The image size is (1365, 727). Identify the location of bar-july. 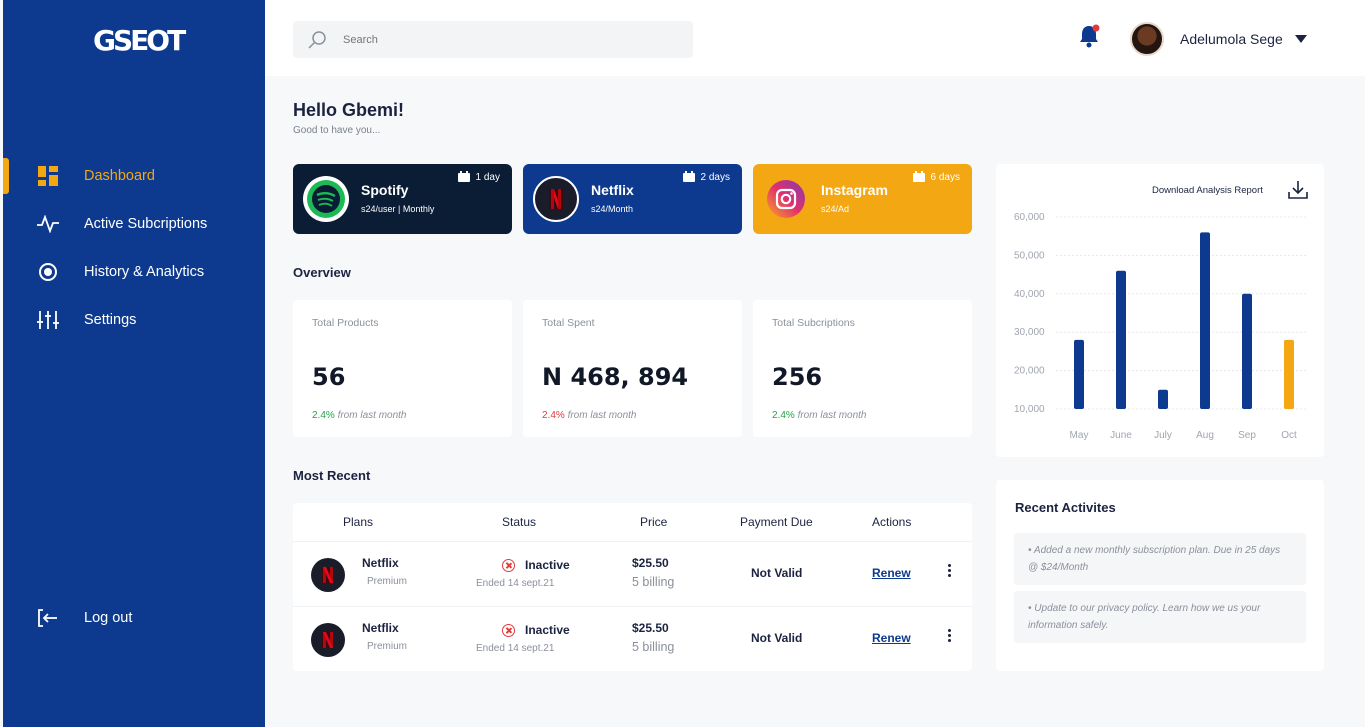
(1163, 399).